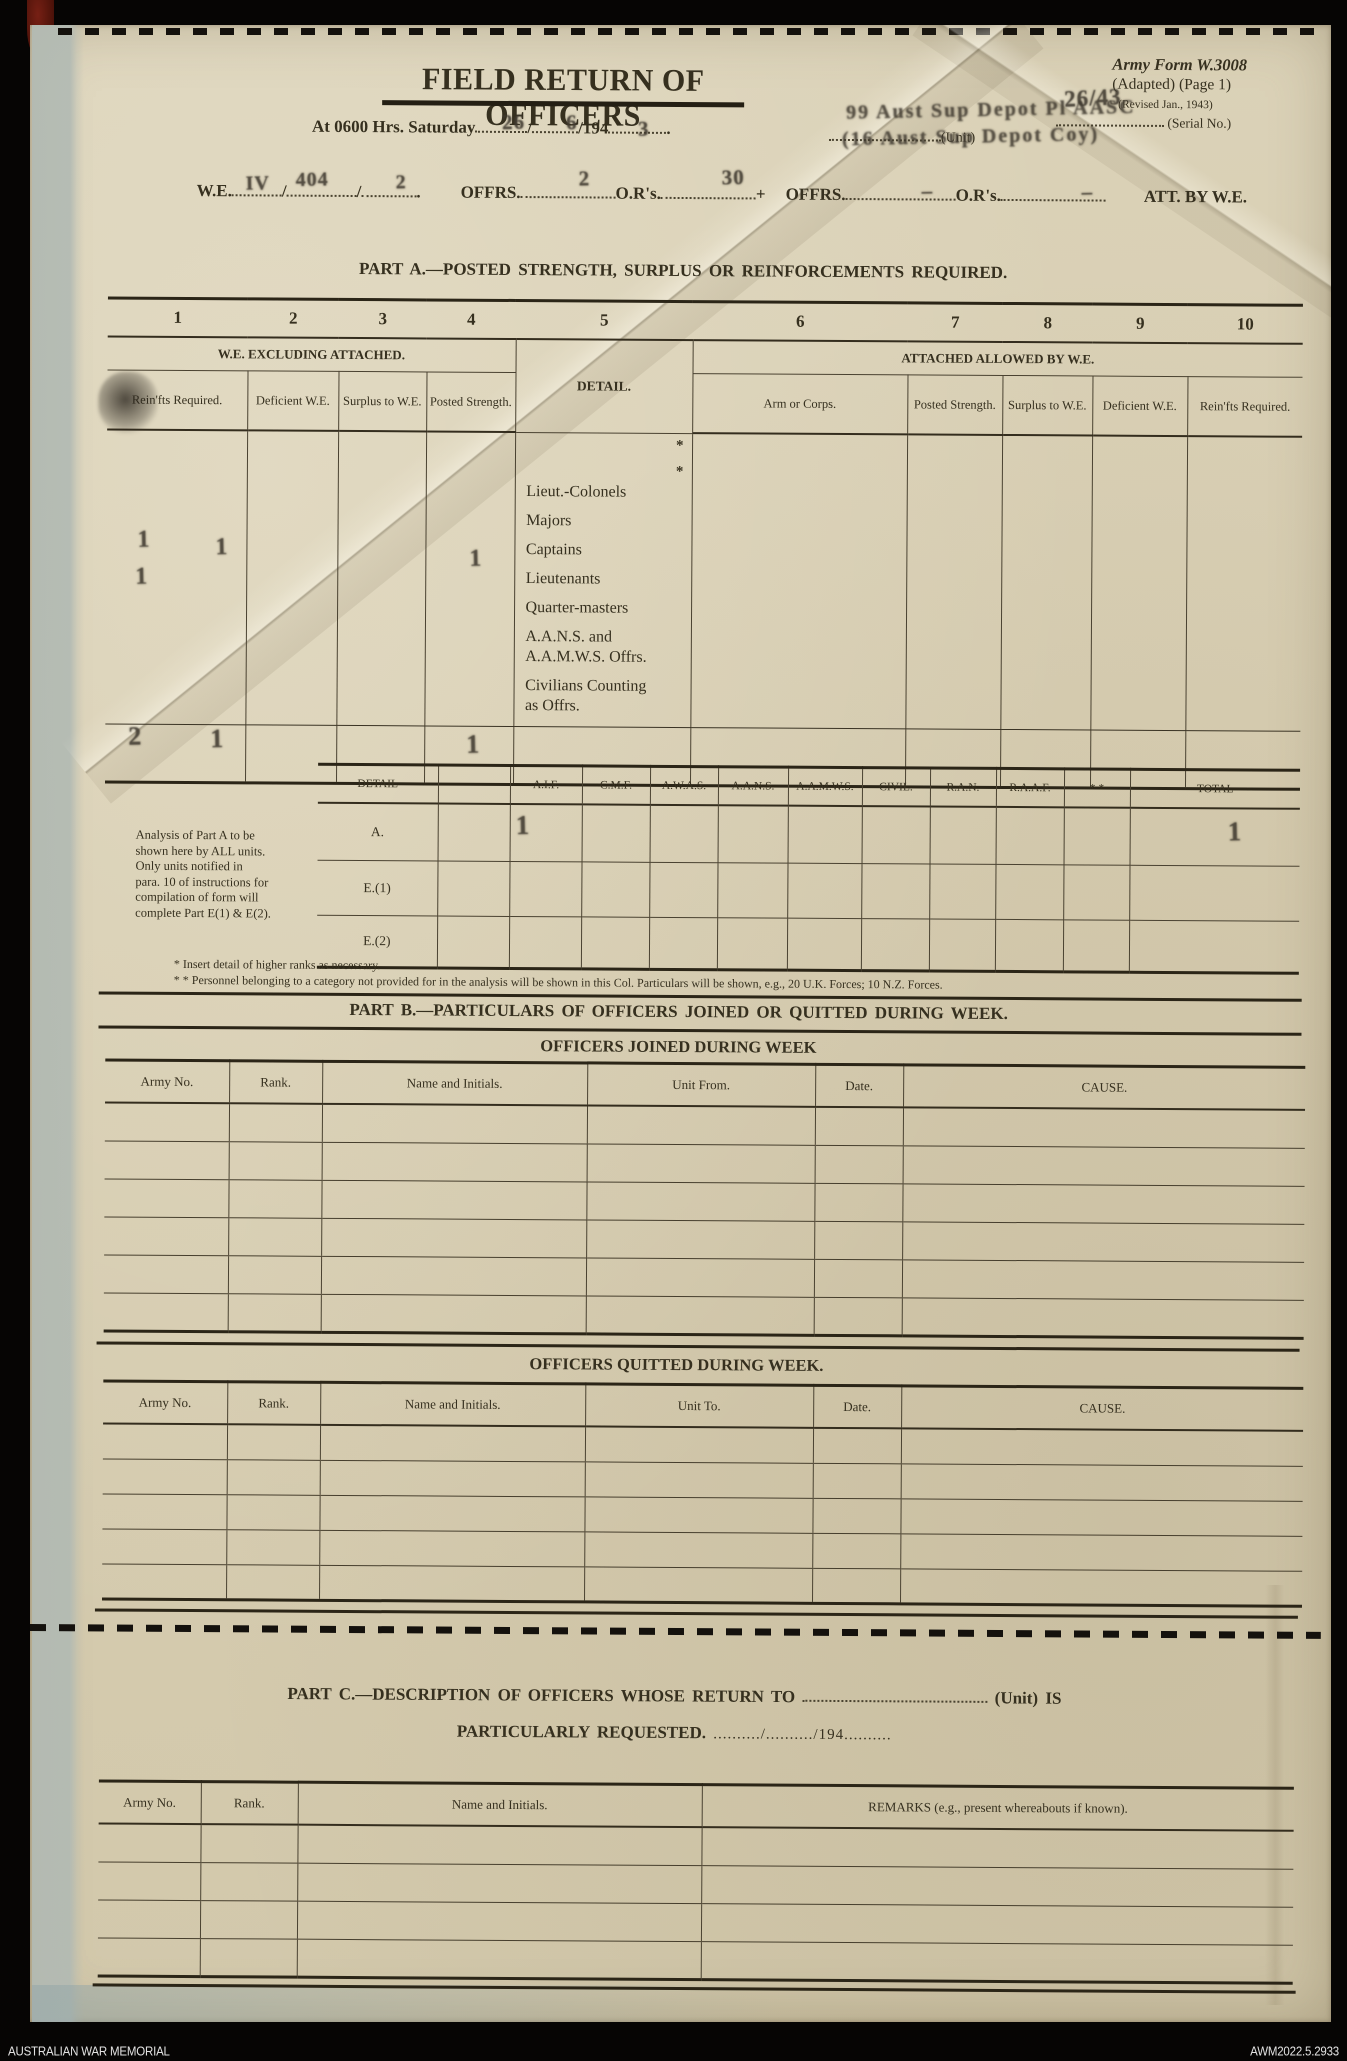 The image size is (1347, 2061). I want to click on we-label: W.E., so click(214, 191).